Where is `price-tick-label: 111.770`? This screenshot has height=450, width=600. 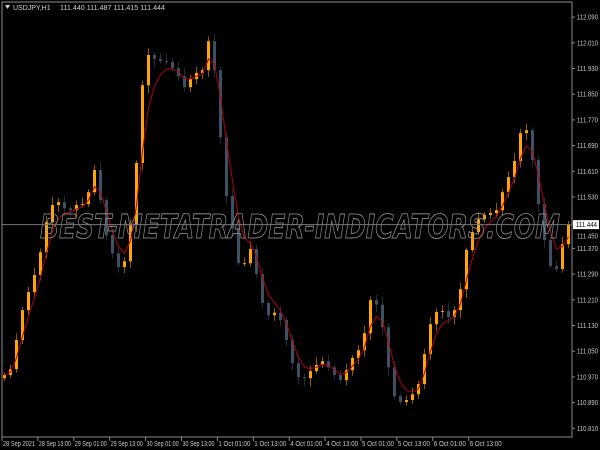
price-tick-label: 111.770 is located at coordinates (587, 120).